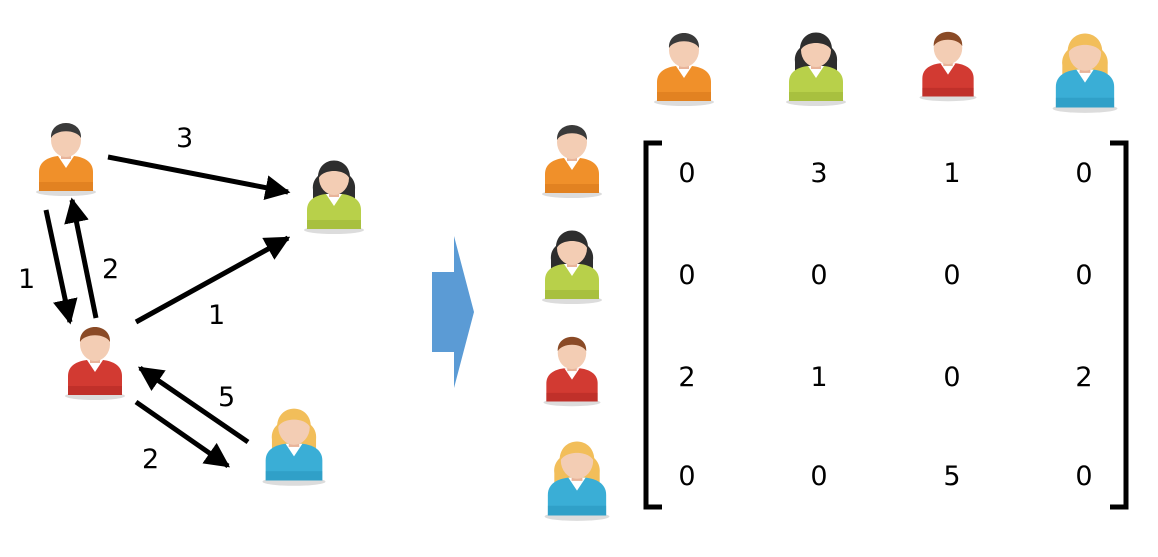 This screenshot has width=1158, height=557. Describe the element at coordinates (150, 459) in the screenshot. I see `edge-label-red-blue: 2` at that location.